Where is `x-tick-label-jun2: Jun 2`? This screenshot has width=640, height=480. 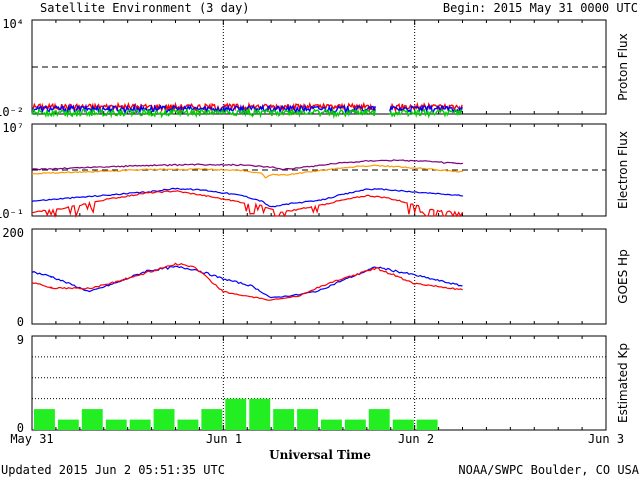
x-tick-label-jun2: Jun 2 is located at coordinates (416, 439).